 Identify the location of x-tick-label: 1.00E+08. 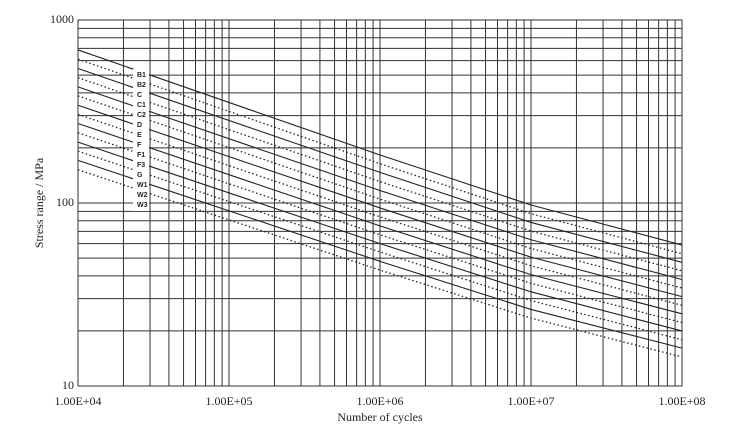
(681, 401).